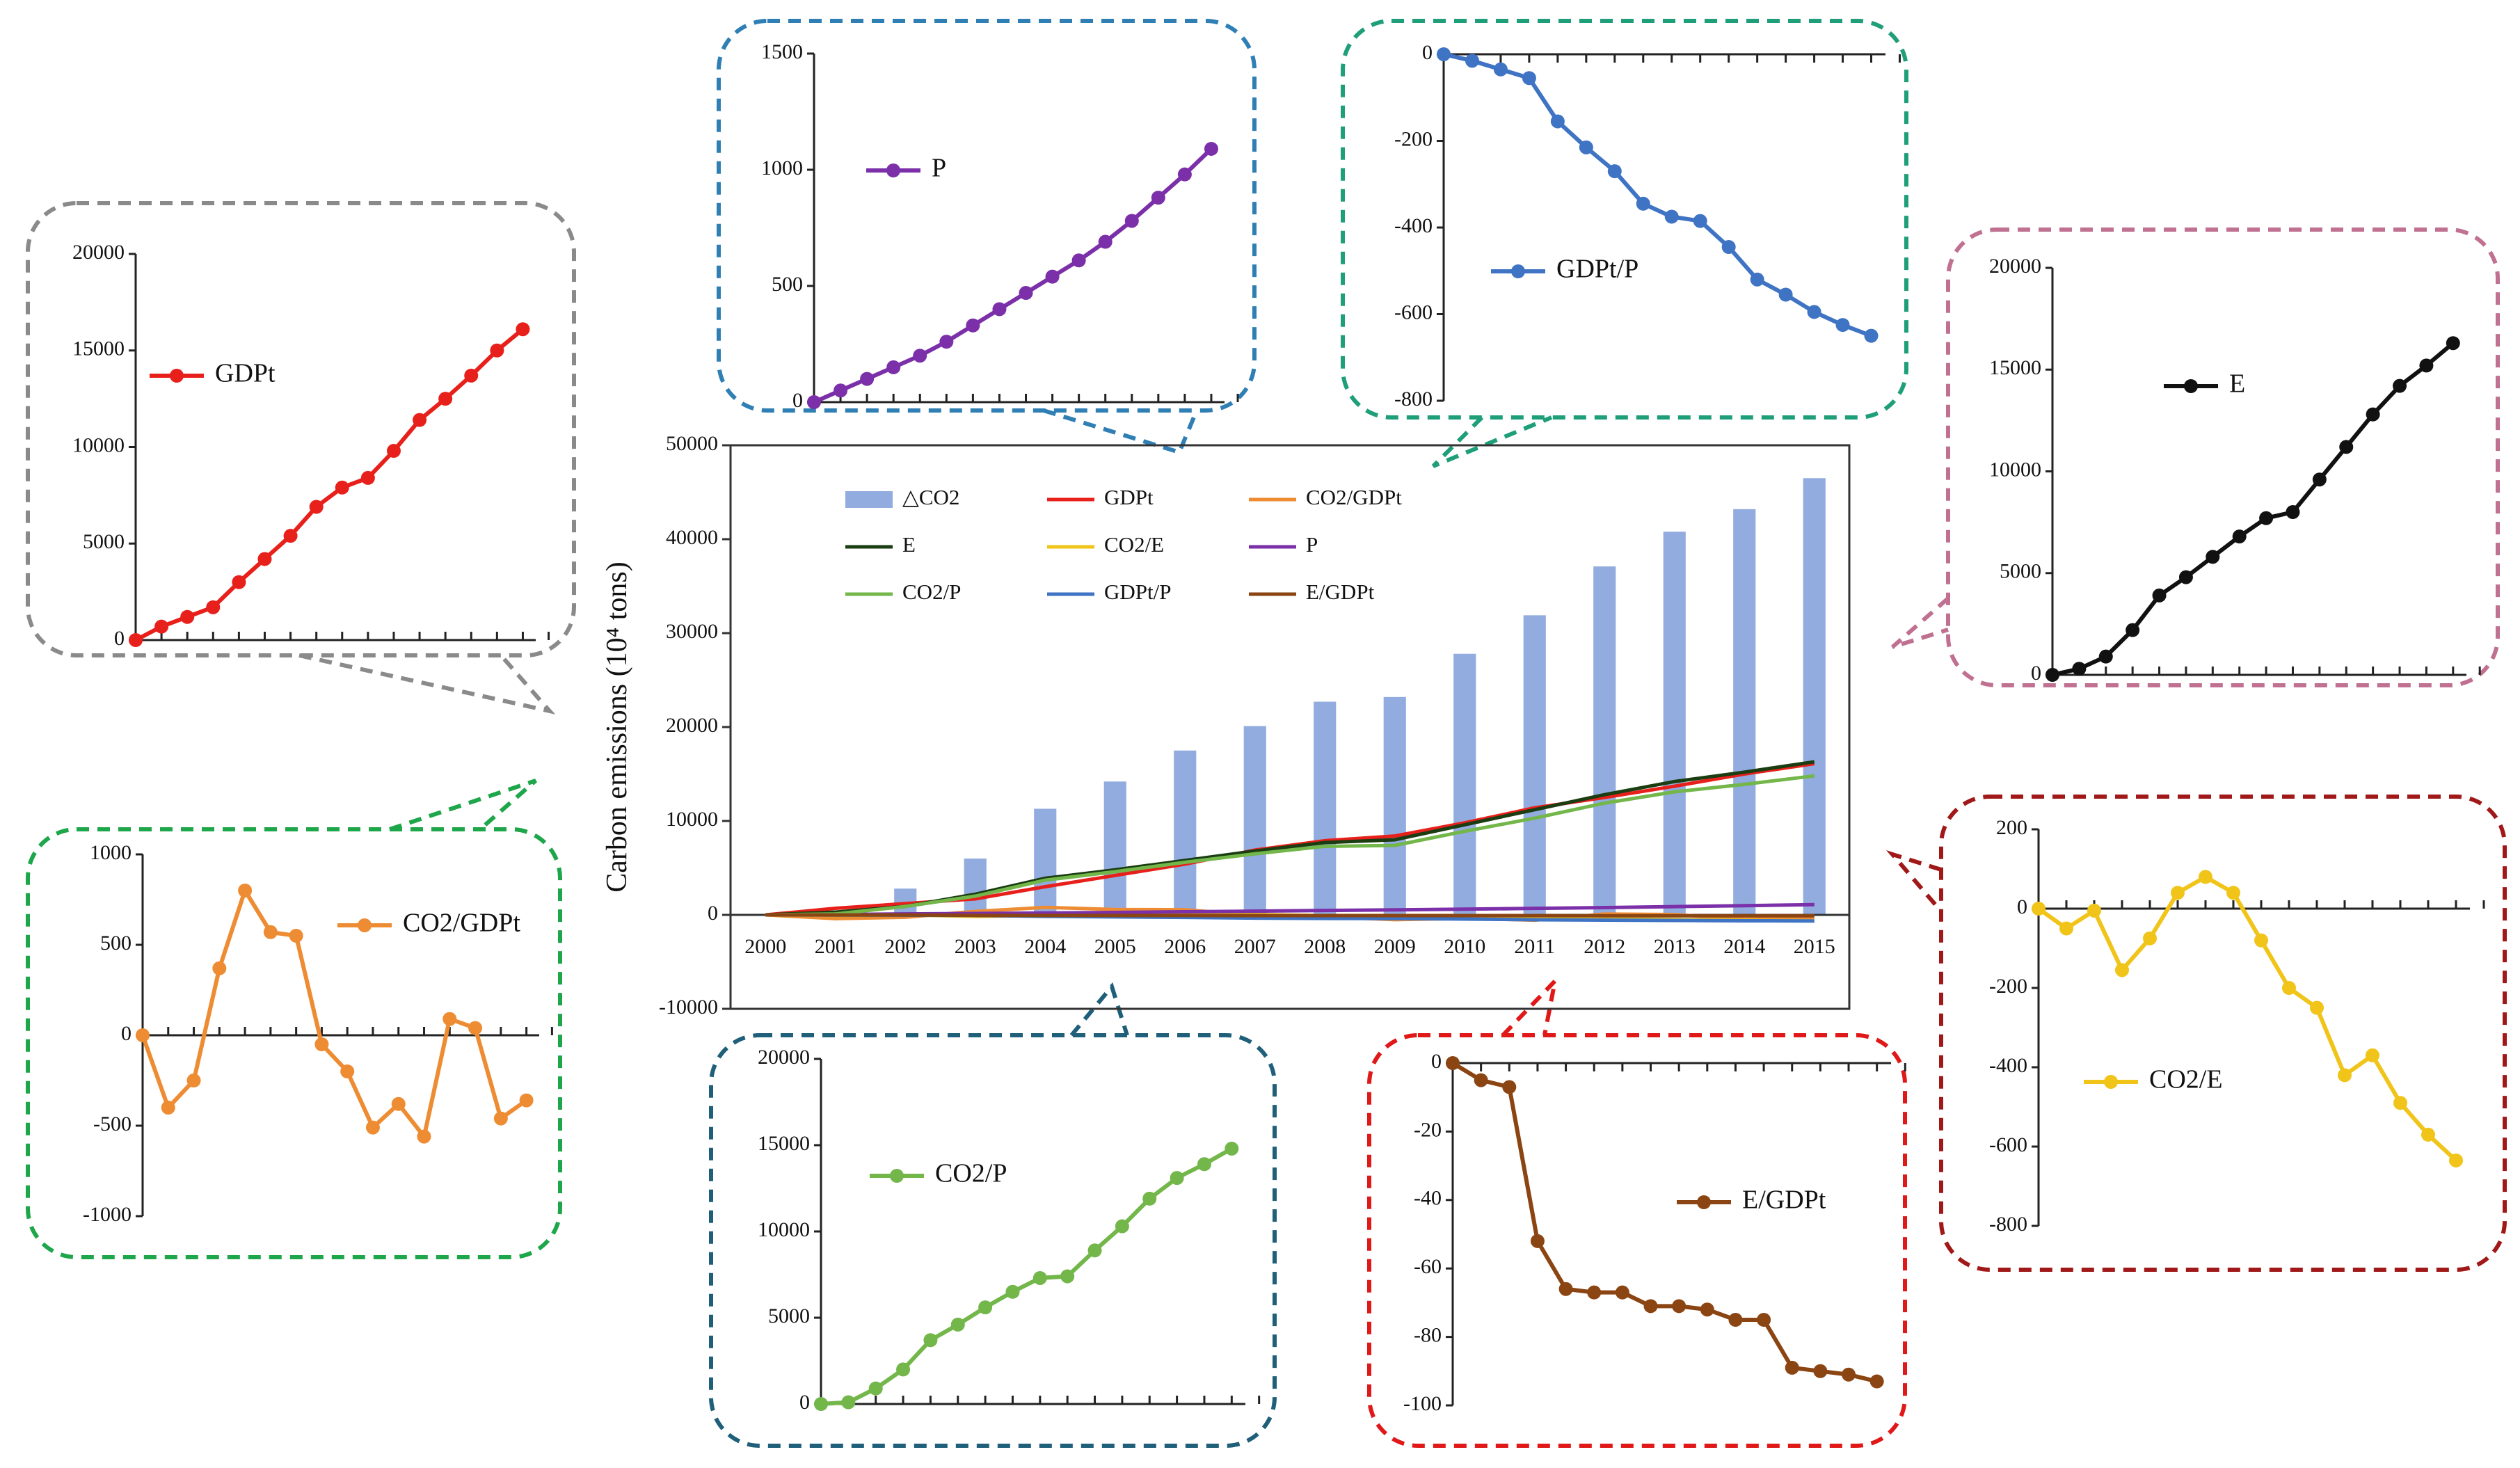  What do you see at coordinates (1604, 946) in the screenshot?
I see `x-tick-label: 2012` at bounding box center [1604, 946].